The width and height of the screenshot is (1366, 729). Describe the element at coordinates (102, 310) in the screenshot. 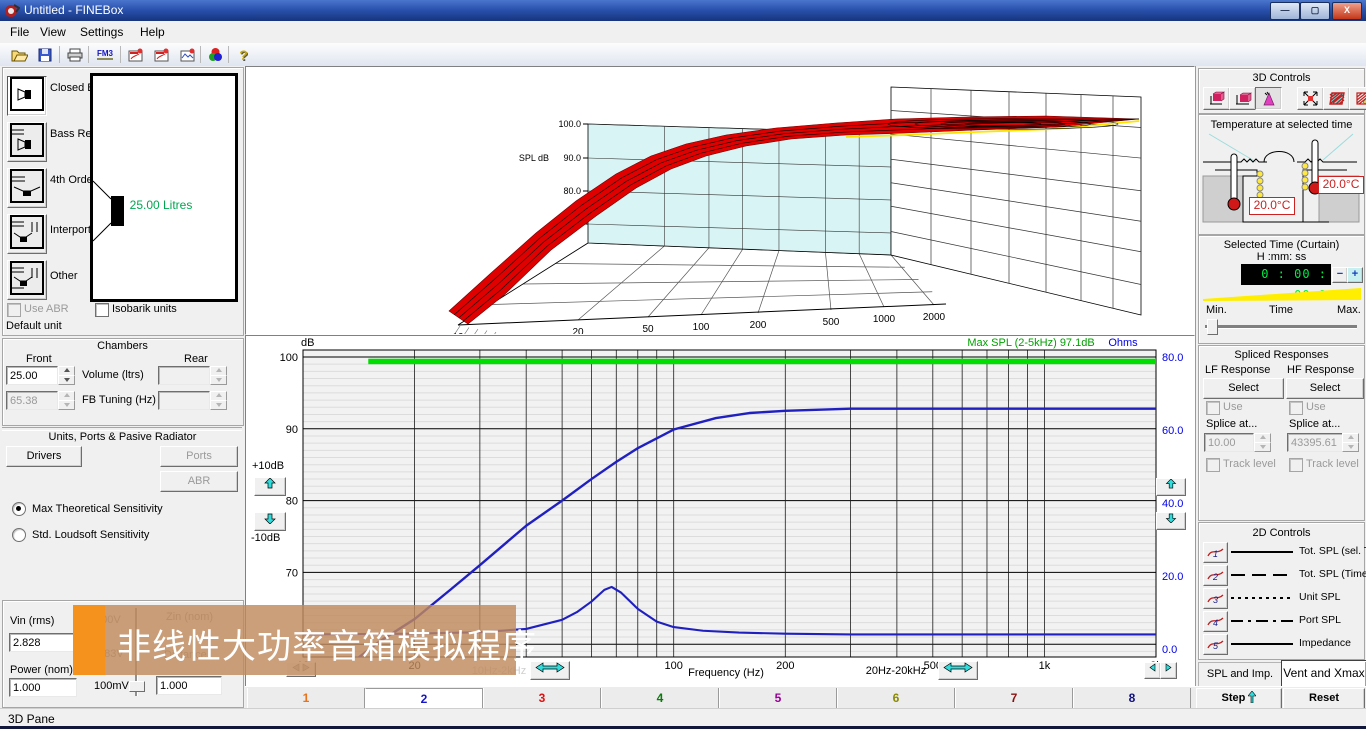

I see `isobarik-checkbox` at that location.